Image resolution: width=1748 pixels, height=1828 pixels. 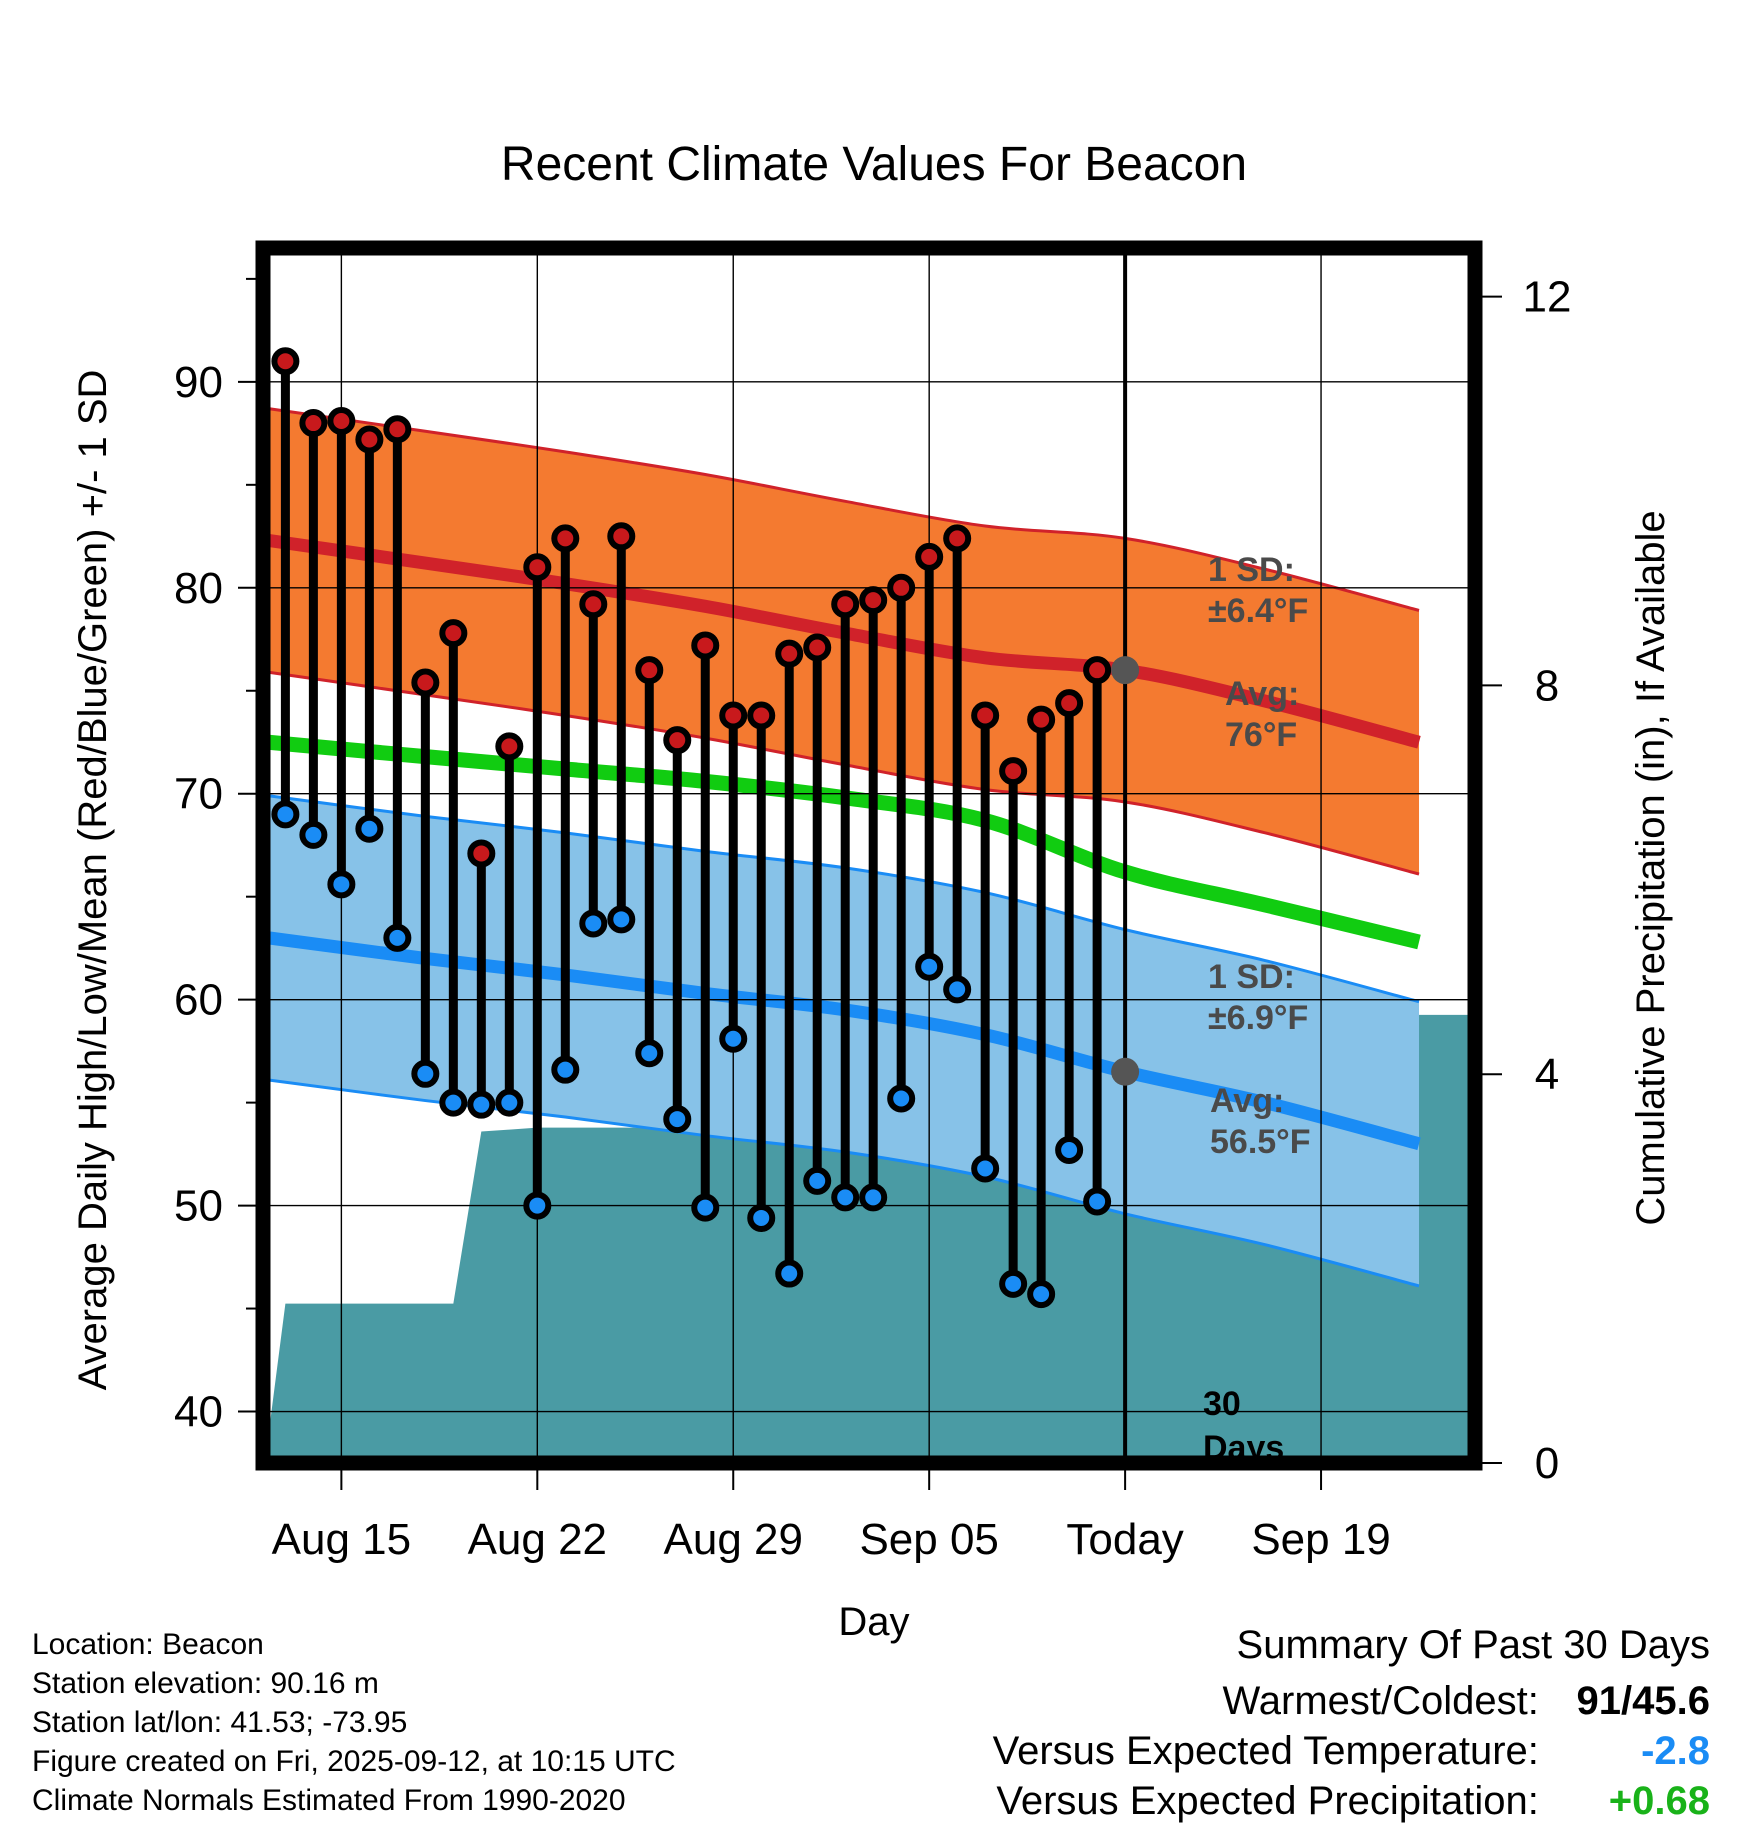 What do you see at coordinates (341, 1539) in the screenshot?
I see `x-tick-label: Aug 15` at bounding box center [341, 1539].